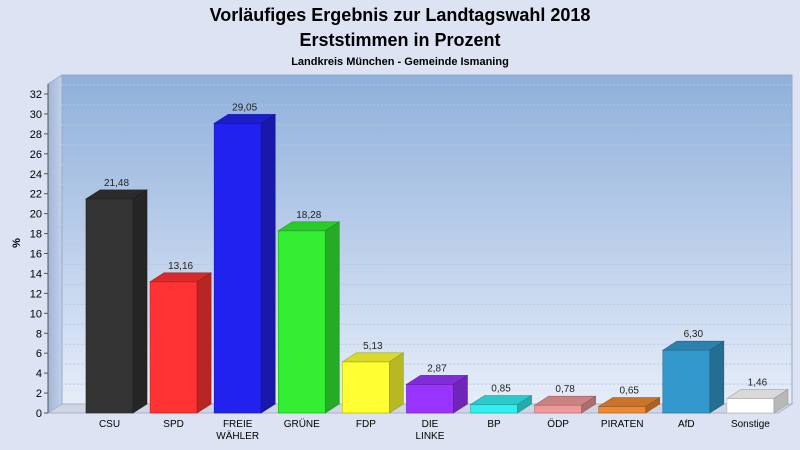  Describe the element at coordinates (39, 374) in the screenshot. I see `y-tick-label: 4` at that location.